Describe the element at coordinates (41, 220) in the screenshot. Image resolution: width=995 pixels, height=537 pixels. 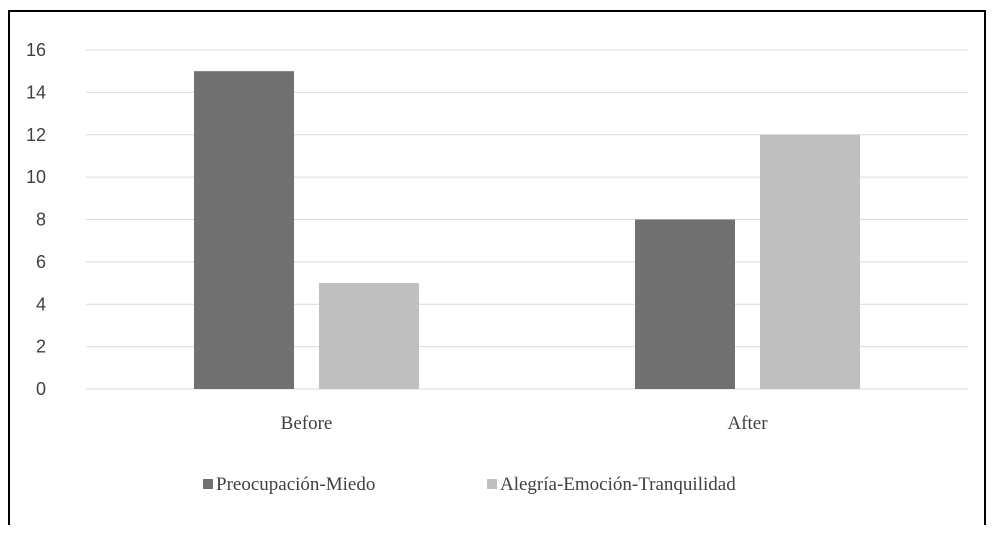
I see `y-tick-label: 8` at that location.